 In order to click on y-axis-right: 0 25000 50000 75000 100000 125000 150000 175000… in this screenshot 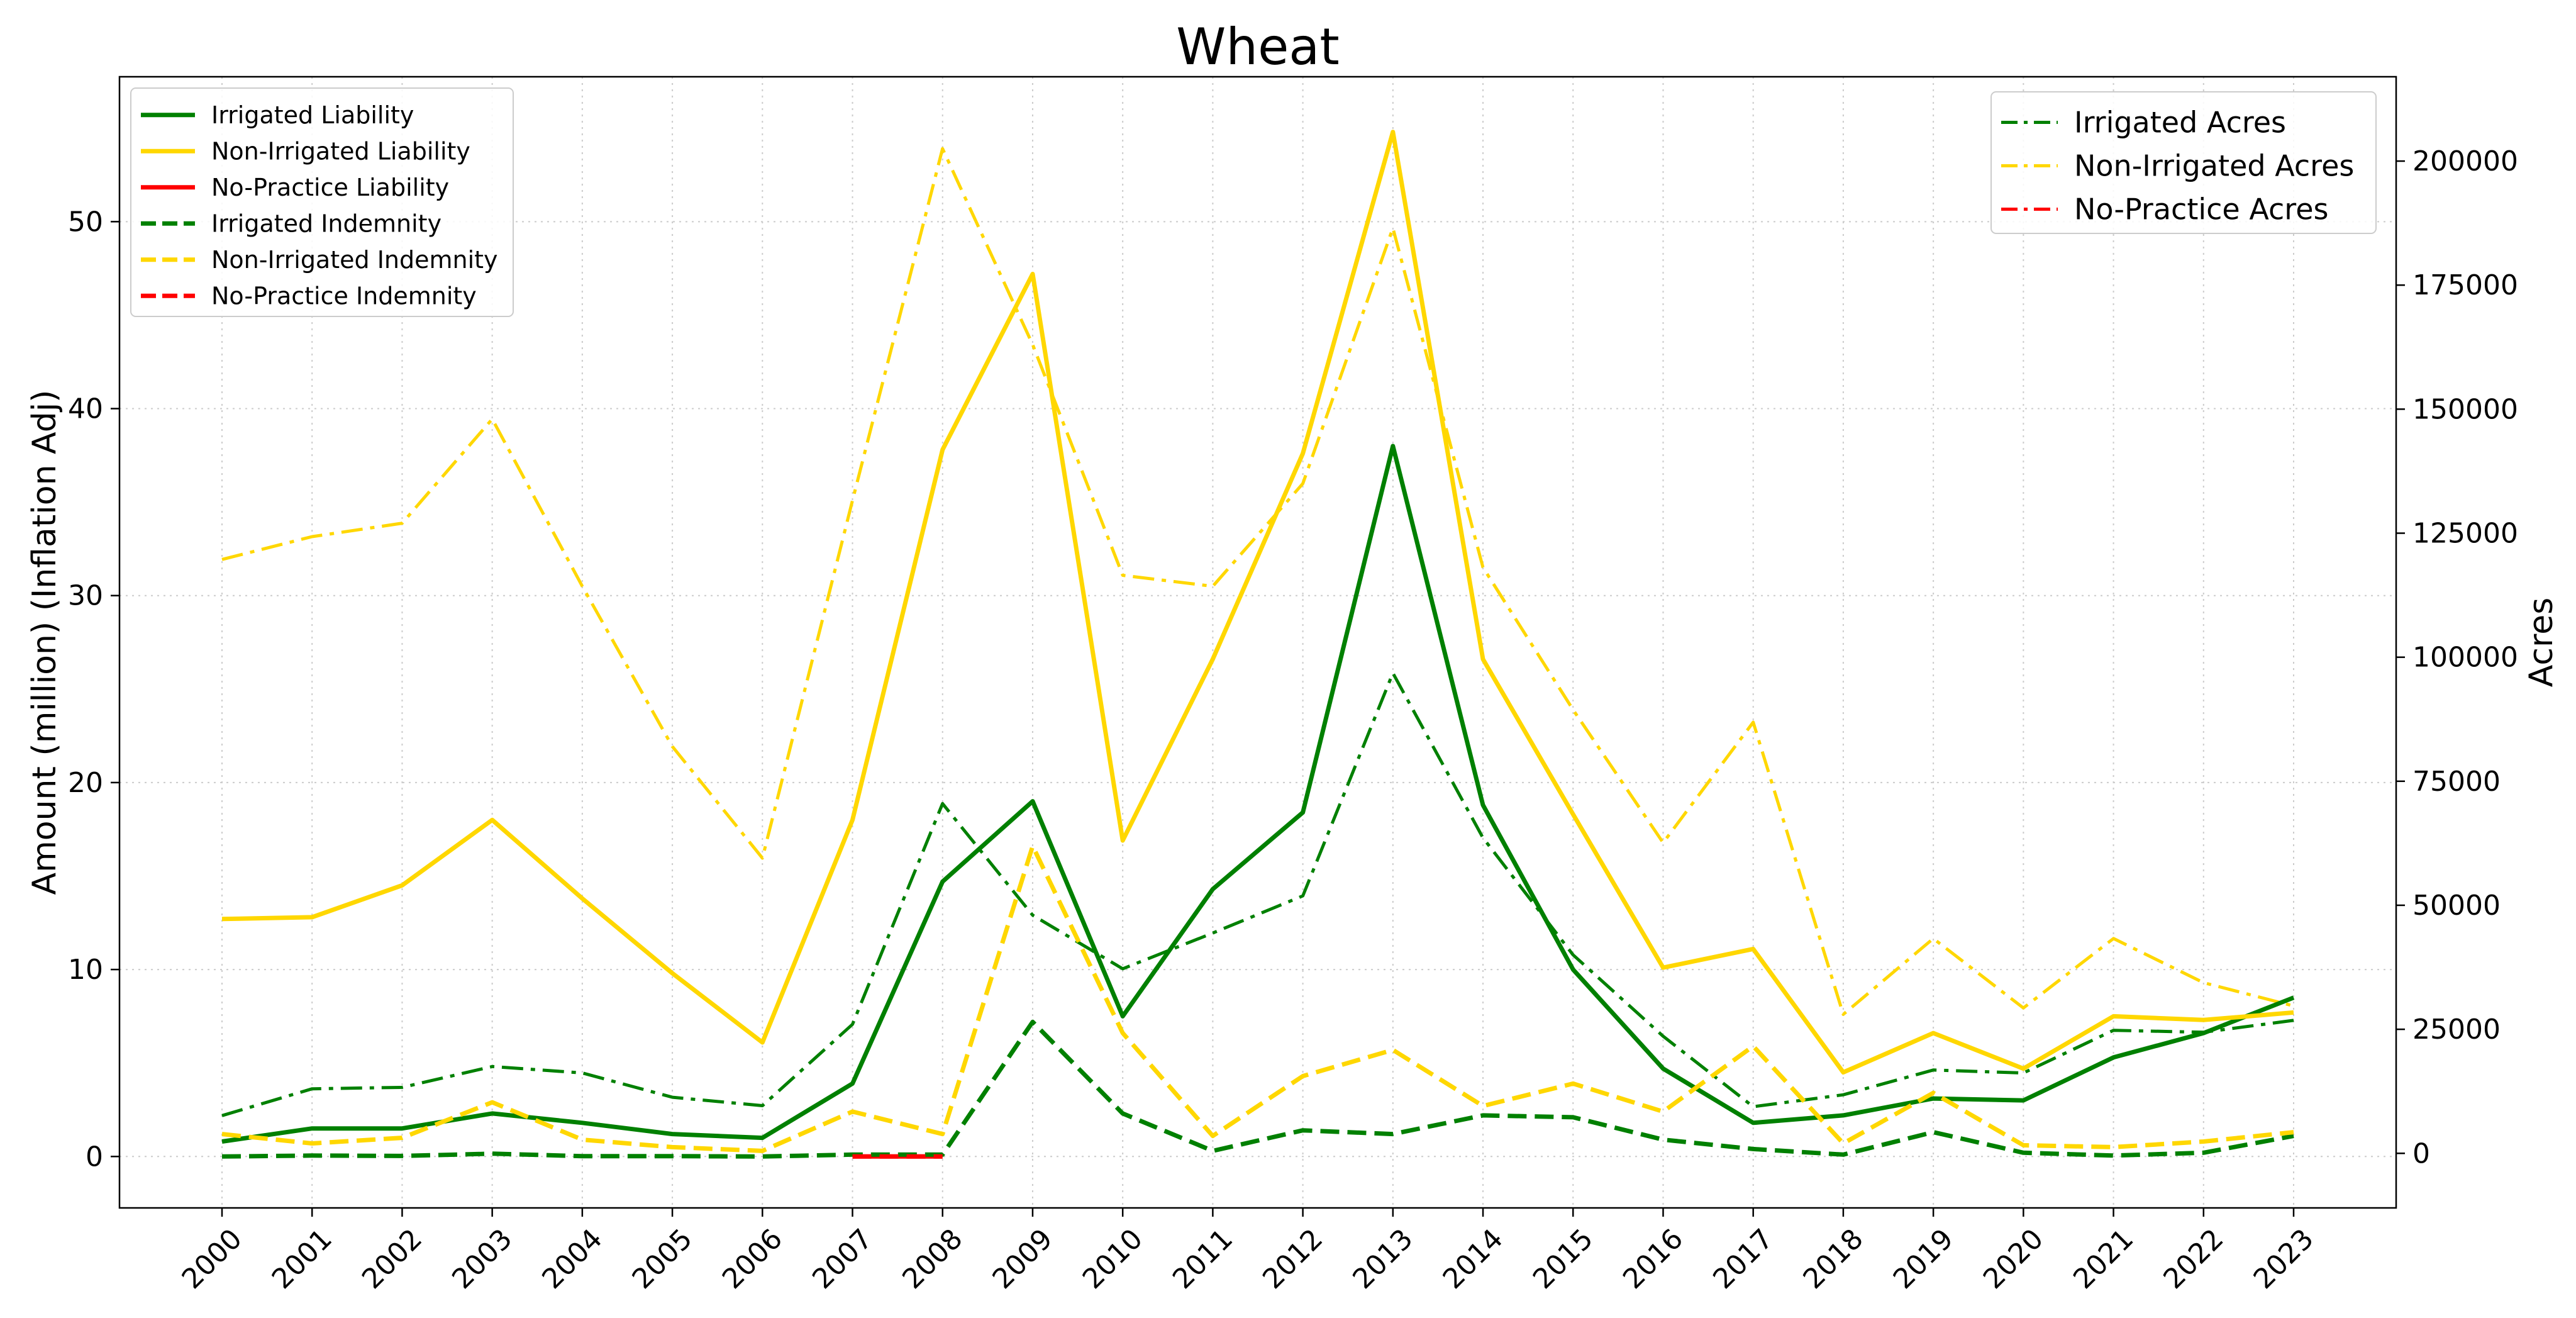, I will do `click(2457, 657)`.